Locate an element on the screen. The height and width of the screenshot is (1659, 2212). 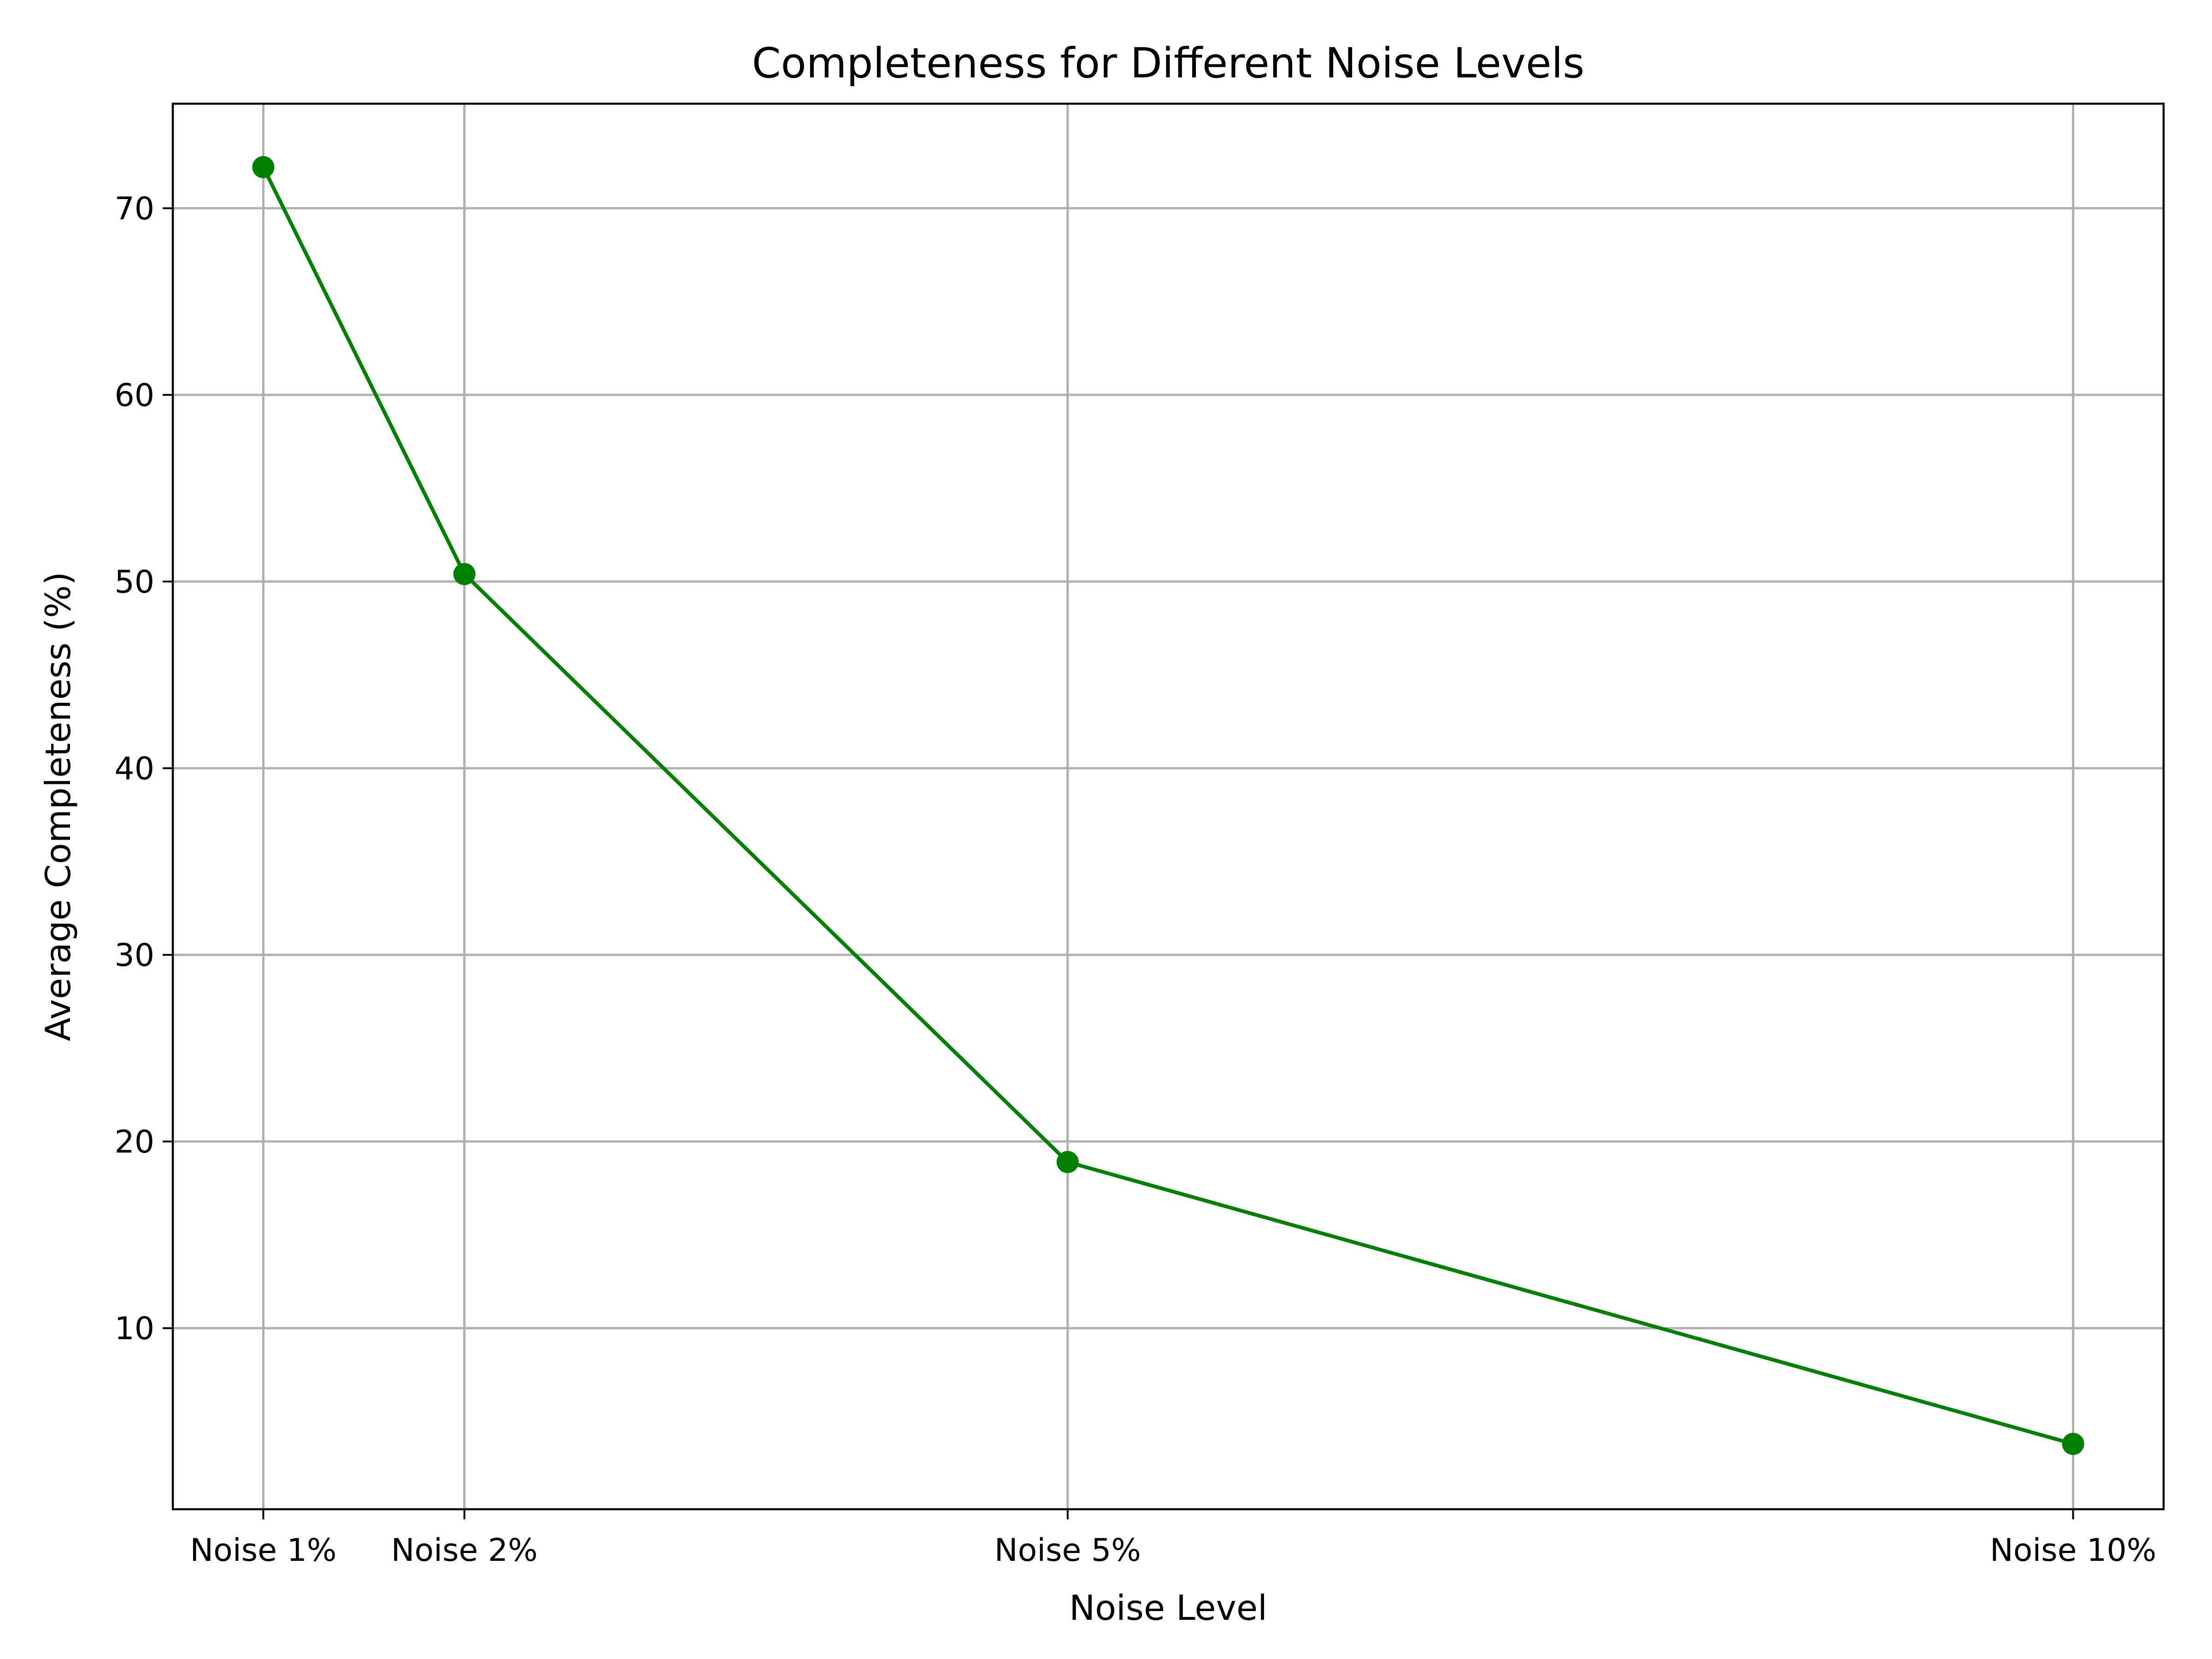
y-tick-label: 60 is located at coordinates (134, 395).